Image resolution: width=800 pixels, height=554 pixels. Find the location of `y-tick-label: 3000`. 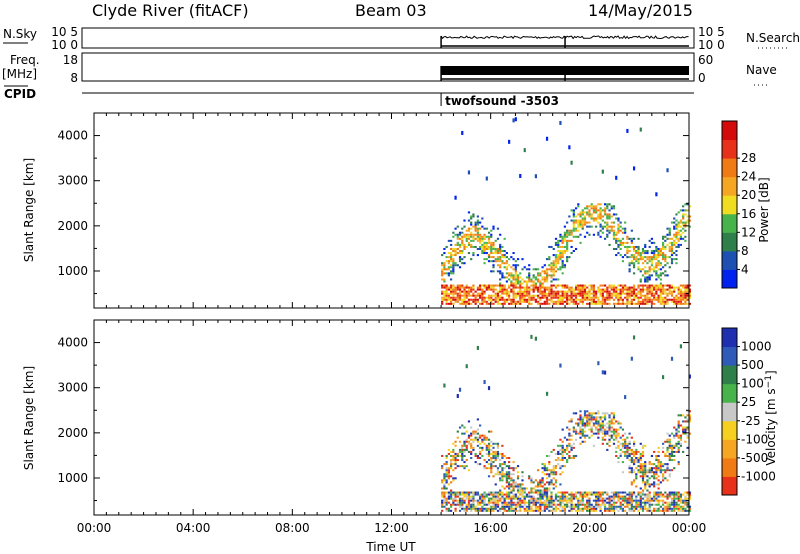

y-tick-label: 3000 is located at coordinates (72, 388).